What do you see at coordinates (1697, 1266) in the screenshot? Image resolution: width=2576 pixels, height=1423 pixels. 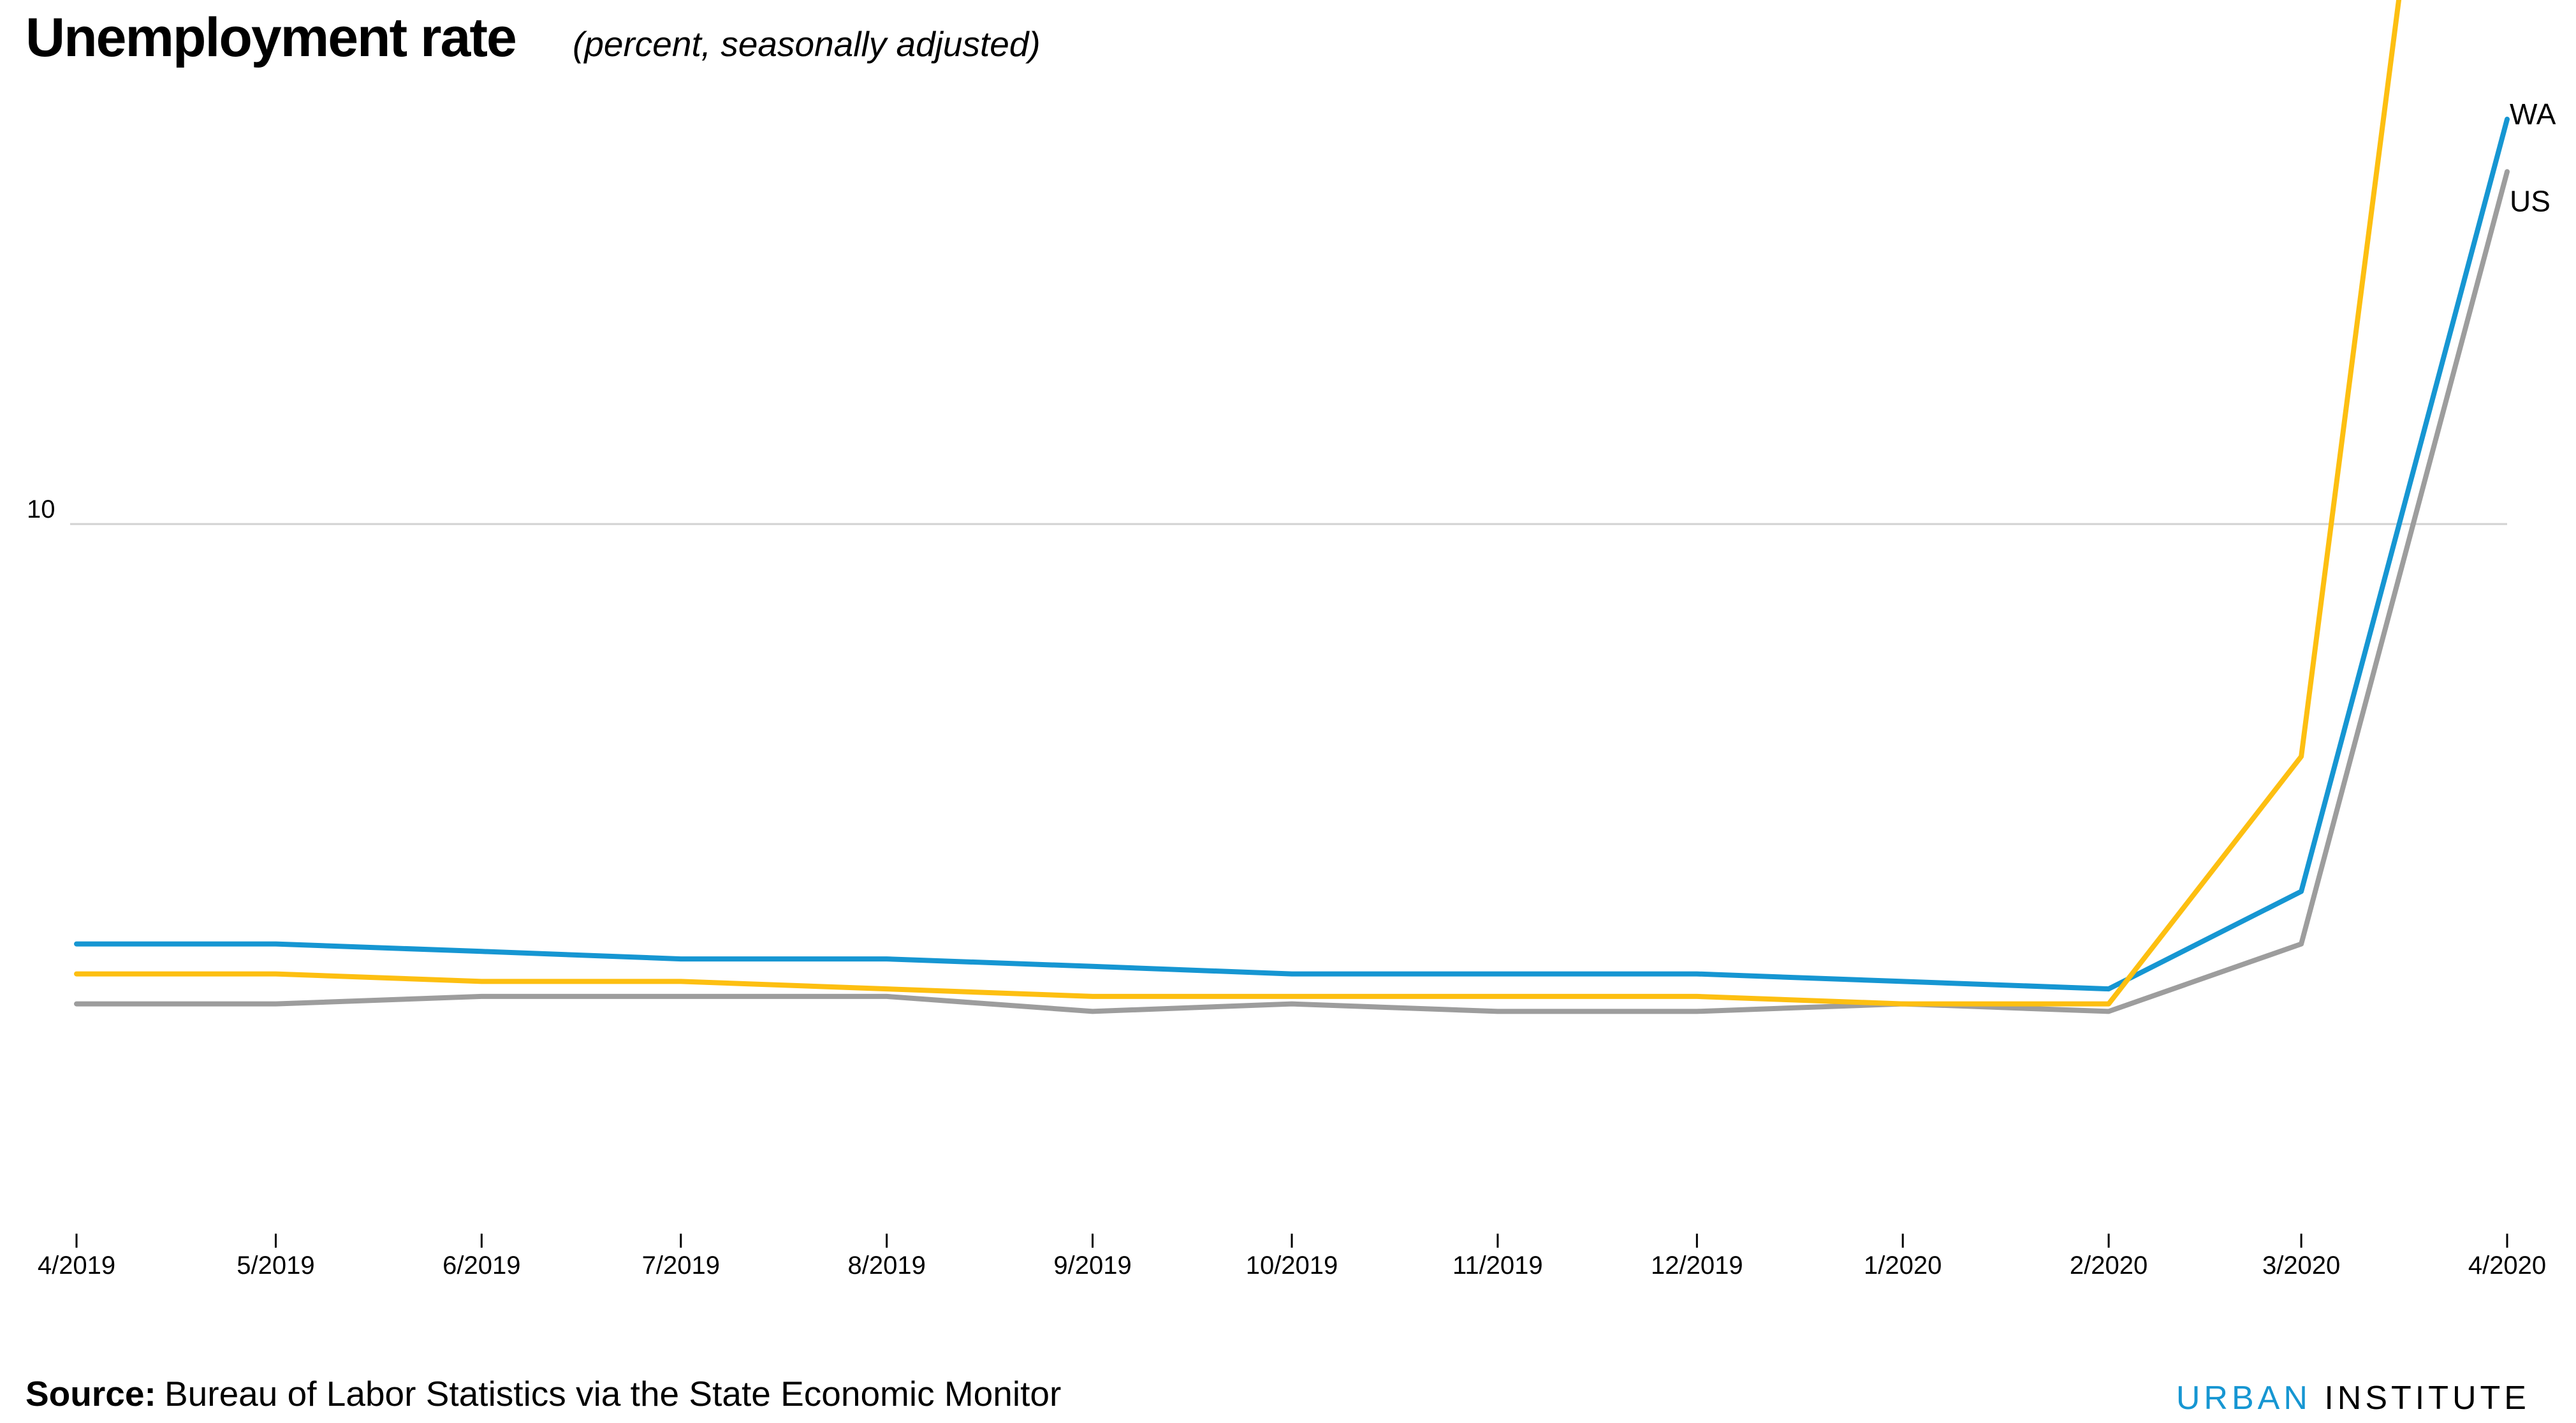 I see `x-tick-label-8: 12/2019` at bounding box center [1697, 1266].